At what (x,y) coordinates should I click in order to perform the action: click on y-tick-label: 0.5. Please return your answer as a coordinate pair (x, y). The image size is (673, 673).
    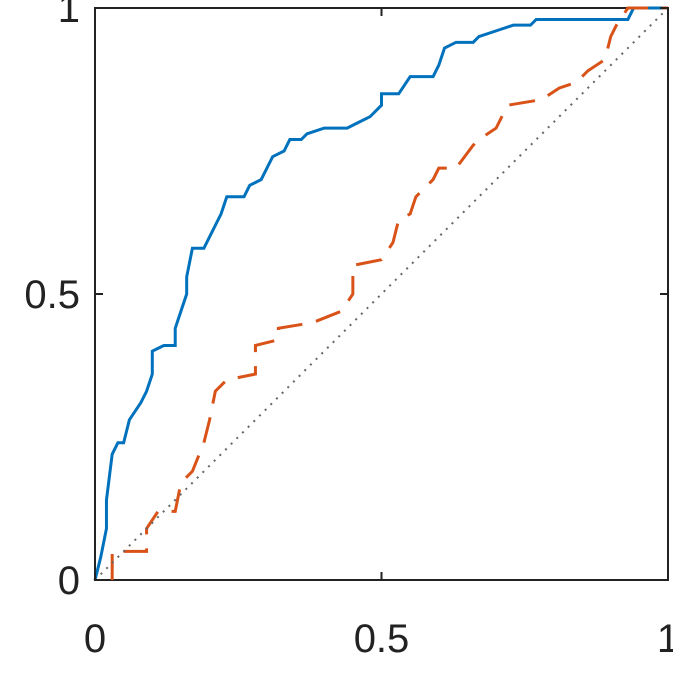
    Looking at the image, I should click on (52, 295).